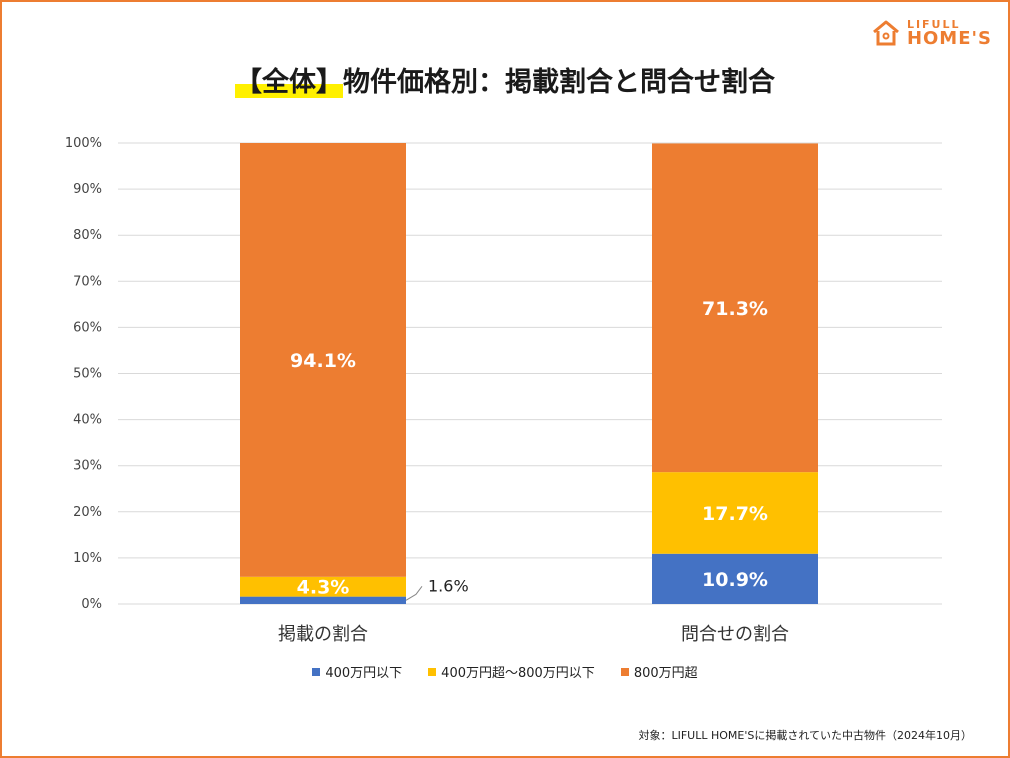 The height and width of the screenshot is (758, 1010). Describe the element at coordinates (87, 558) in the screenshot. I see `y-tick-label: 10%` at that location.